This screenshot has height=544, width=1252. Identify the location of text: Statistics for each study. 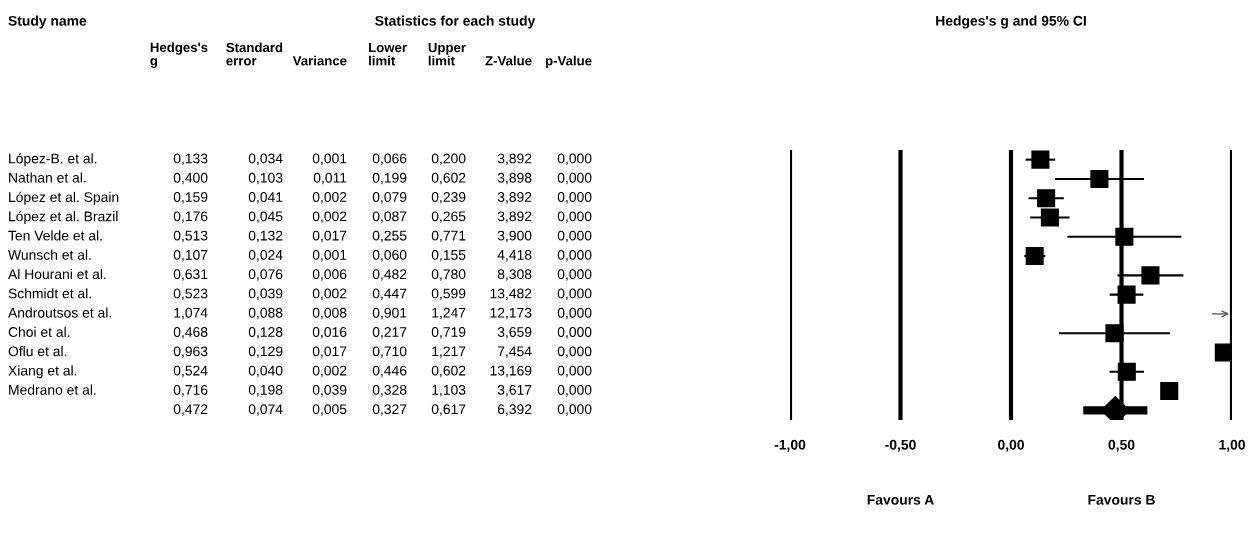
(455, 22).